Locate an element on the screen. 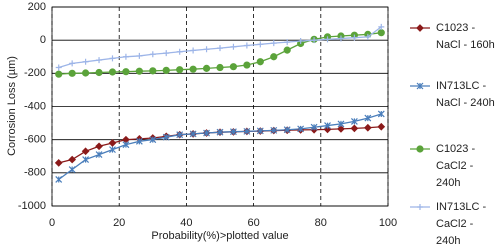  y-tick-label: 200 is located at coordinates (37, 7).